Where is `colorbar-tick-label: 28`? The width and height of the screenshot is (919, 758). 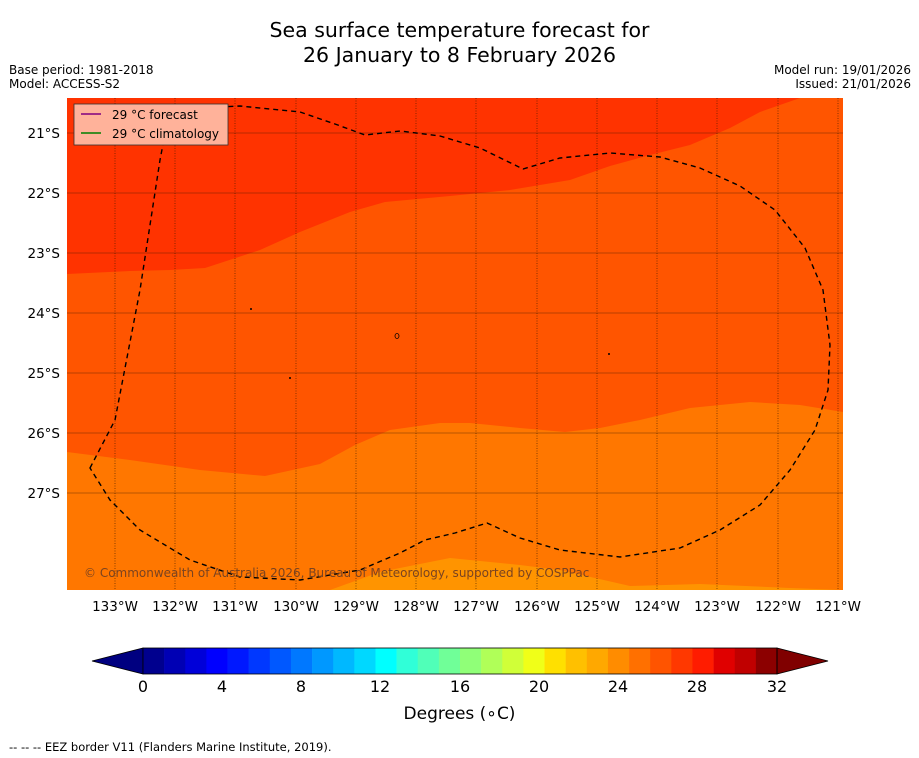 colorbar-tick-label: 28 is located at coordinates (697, 686).